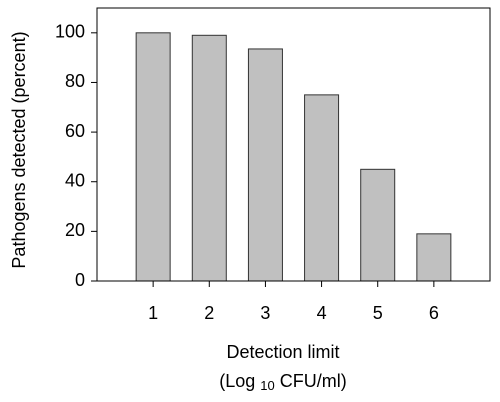 This screenshot has width=500, height=402. Describe the element at coordinates (209, 313) in the screenshot. I see `x-tick-label: 2` at that location.